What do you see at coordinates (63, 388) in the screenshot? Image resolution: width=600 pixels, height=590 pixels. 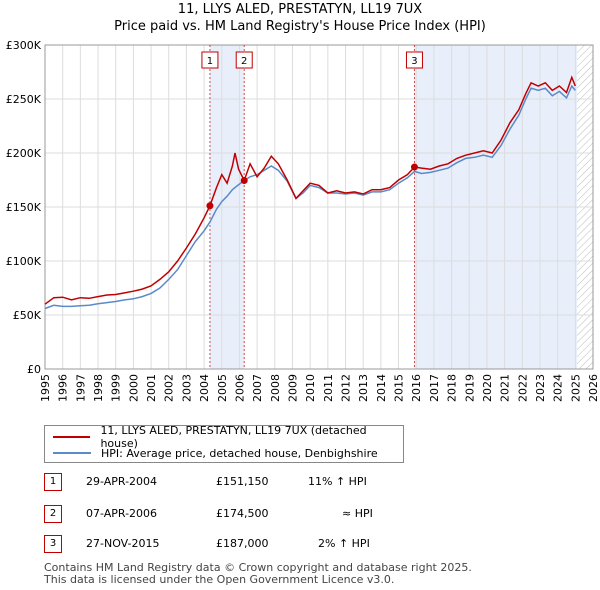 I see `x-tick-label: 1996` at bounding box center [63, 388].